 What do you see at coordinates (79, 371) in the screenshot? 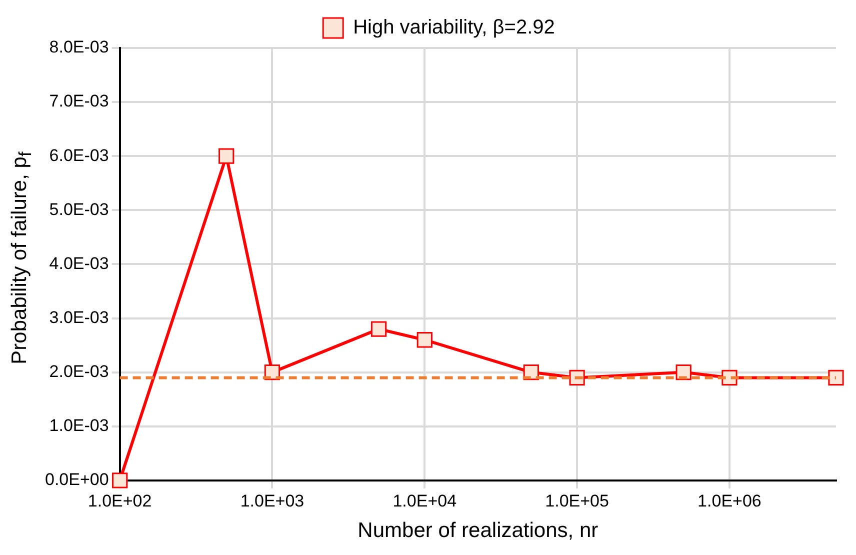
I see `y-tick-label: 2.0E-03` at bounding box center [79, 371].